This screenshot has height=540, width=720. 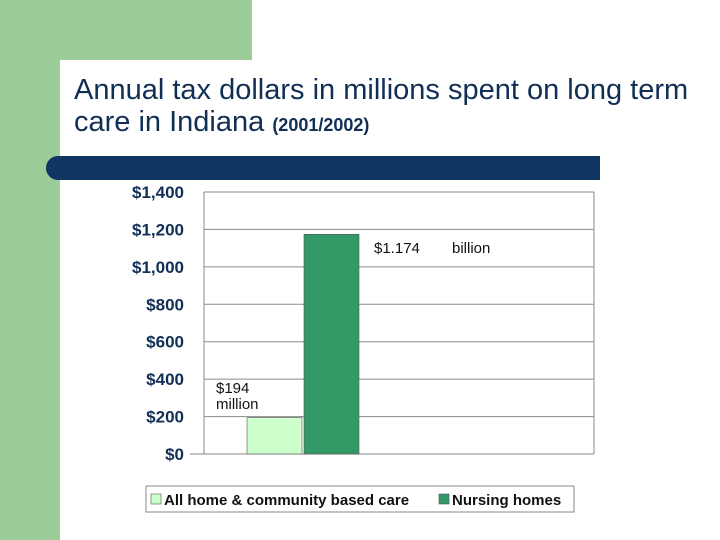 I want to click on y-tick-label: $0, so click(x=174, y=454).